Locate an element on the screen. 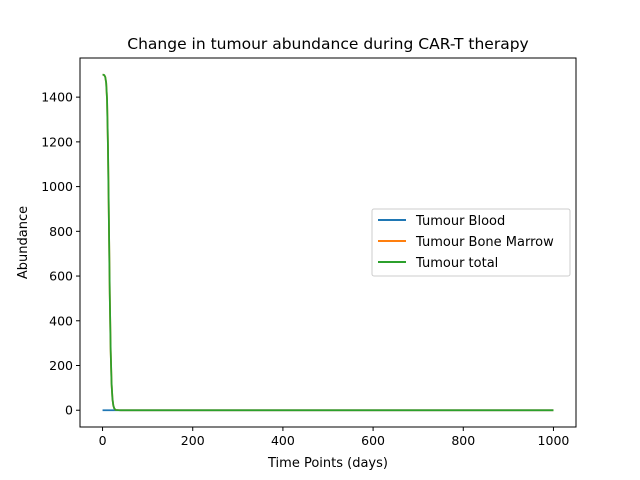  x-tick-label: 400 is located at coordinates (283, 440).